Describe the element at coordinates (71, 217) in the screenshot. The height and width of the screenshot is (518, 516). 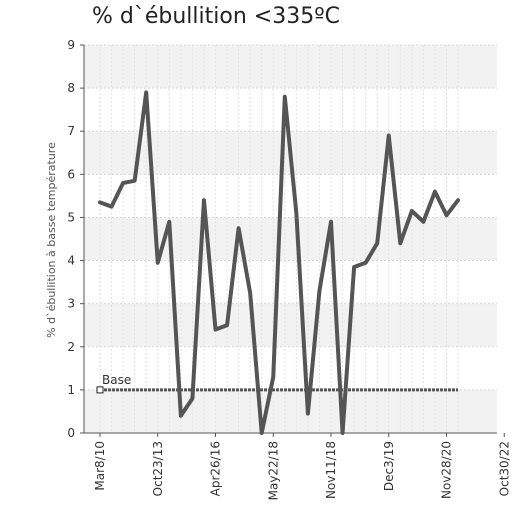
I see `y-tick-label: 5` at that location.